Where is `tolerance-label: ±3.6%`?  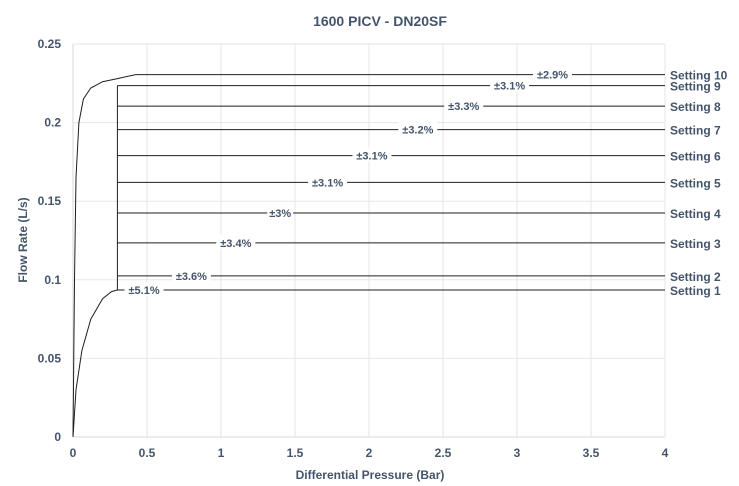 tolerance-label: ±3.6% is located at coordinates (191, 277).